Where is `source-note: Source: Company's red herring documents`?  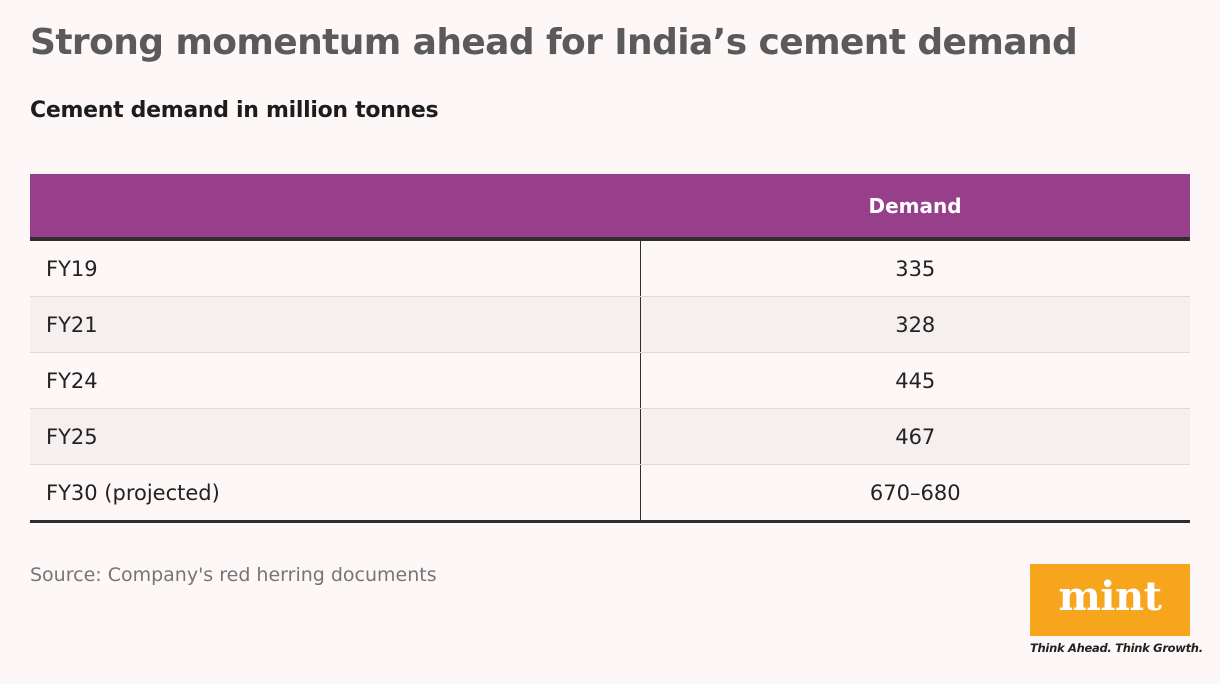 source-note: Source: Company's red herring documents is located at coordinates (233, 575).